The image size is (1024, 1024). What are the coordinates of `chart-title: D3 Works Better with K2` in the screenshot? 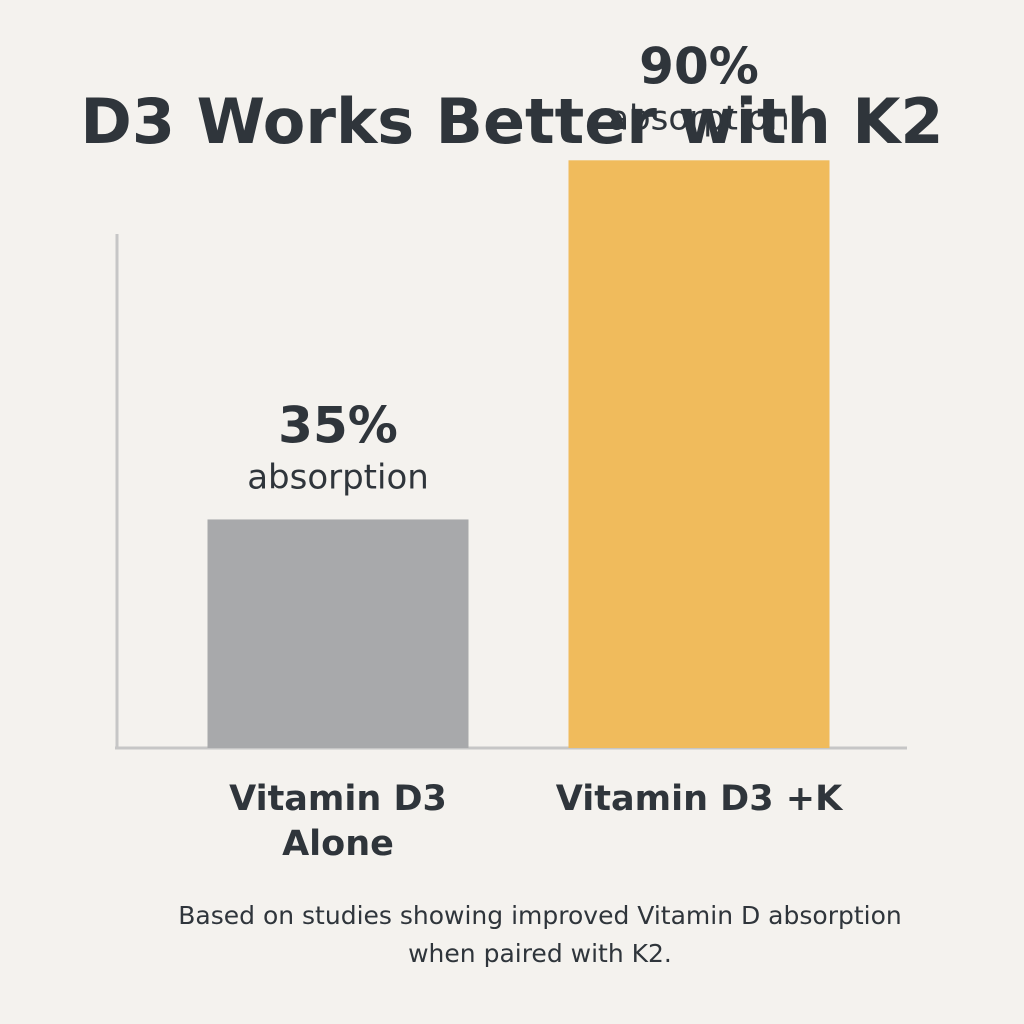 It's located at (512, 121).